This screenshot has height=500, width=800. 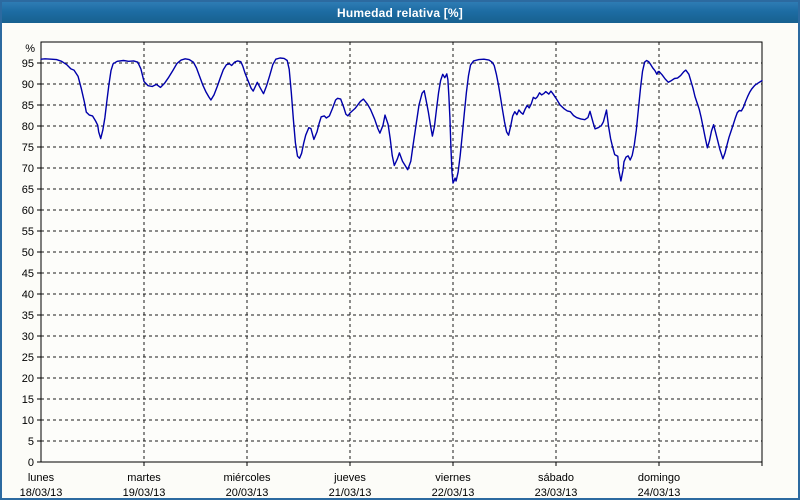 What do you see at coordinates (28, 316) in the screenshot?
I see `y-tick-label: 35` at bounding box center [28, 316].